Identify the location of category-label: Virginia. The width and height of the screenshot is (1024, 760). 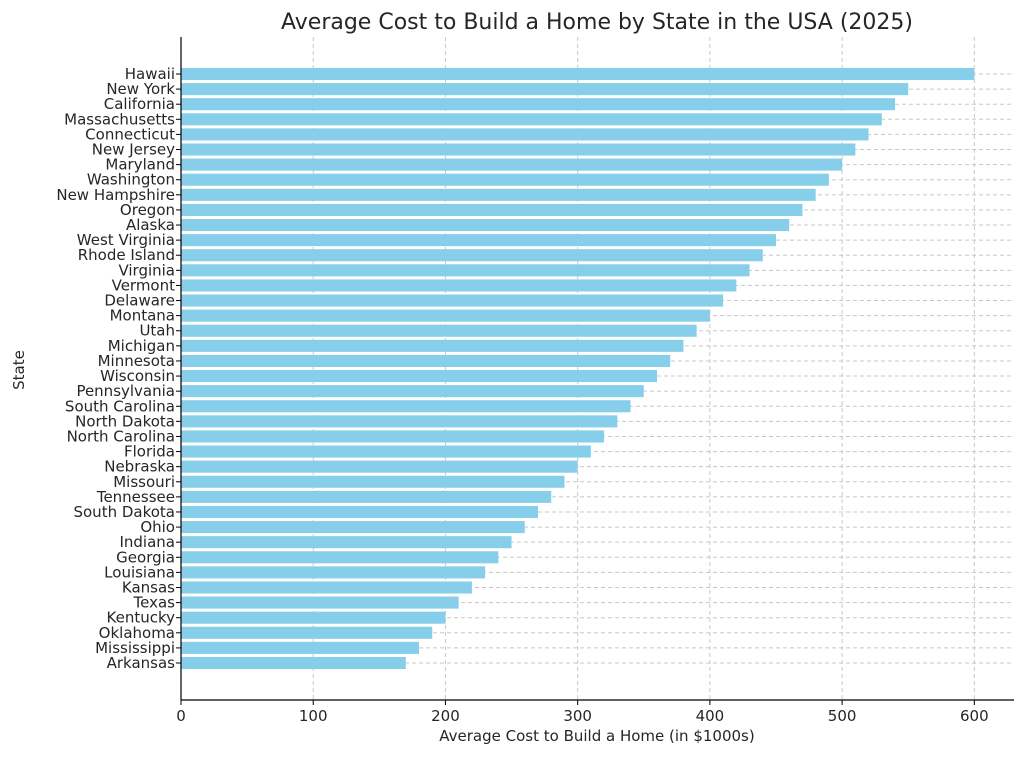
(146, 270).